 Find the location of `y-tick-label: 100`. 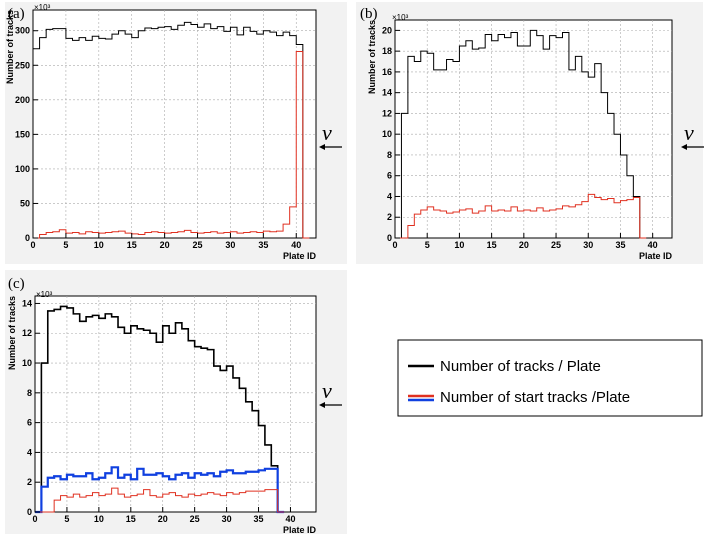

y-tick-label: 100 is located at coordinates (22, 169).